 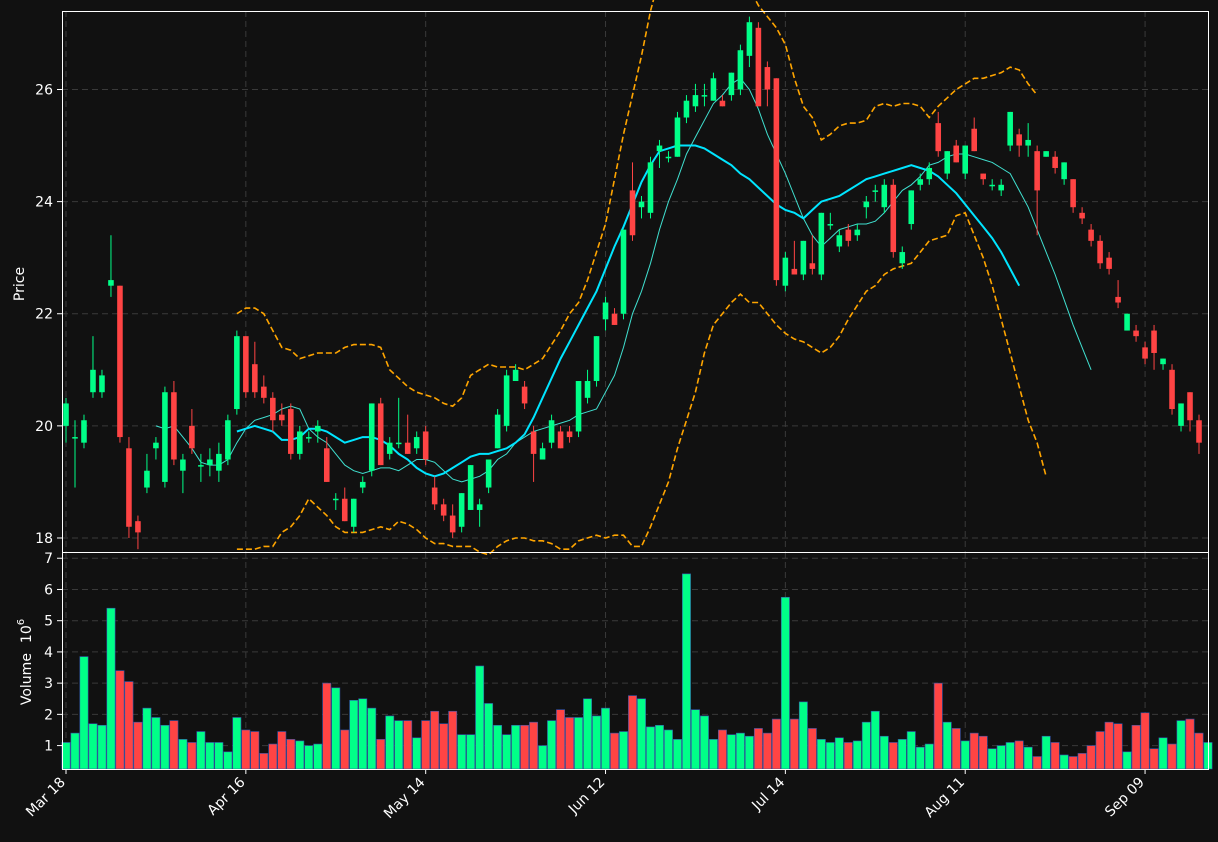 I want to click on volume-tick-label: 3, so click(x=48, y=684).